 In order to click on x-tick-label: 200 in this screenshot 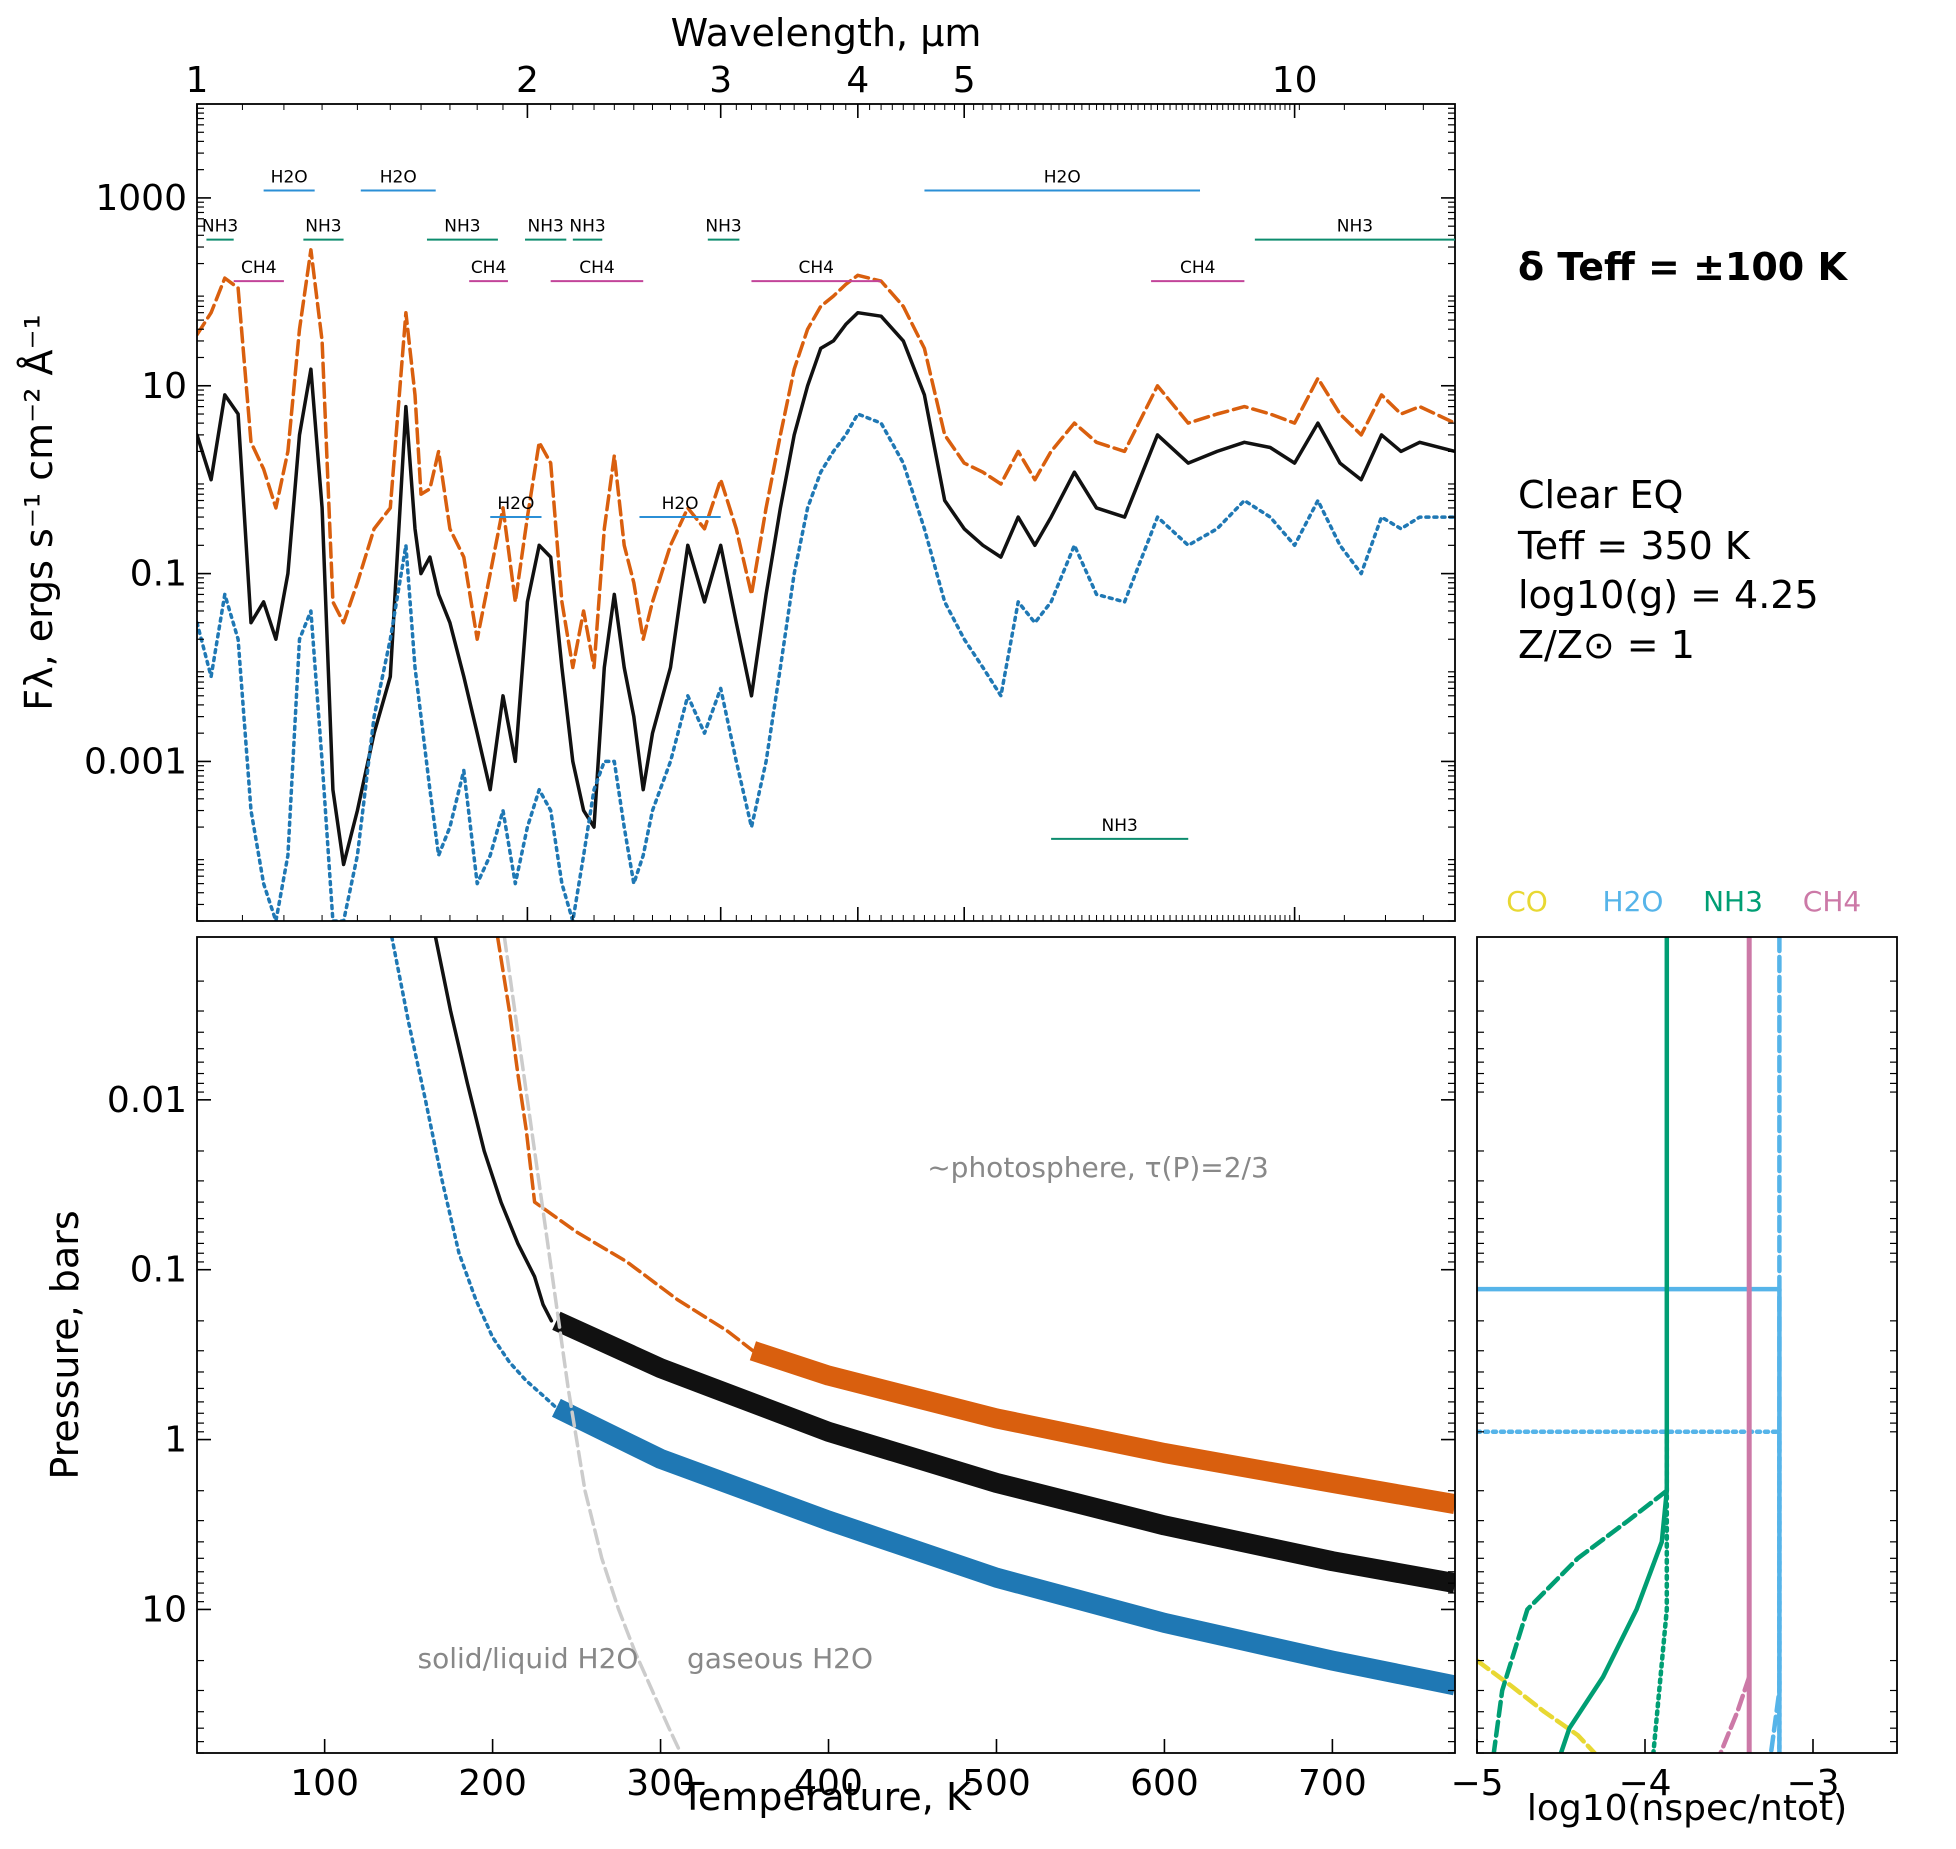, I will do `click(492, 1783)`.